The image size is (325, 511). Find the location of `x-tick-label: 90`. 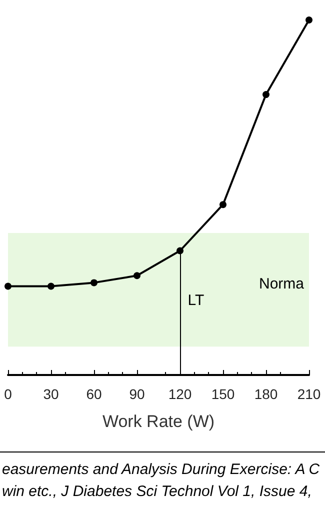

x-tick-label: 90 is located at coordinates (137, 394).